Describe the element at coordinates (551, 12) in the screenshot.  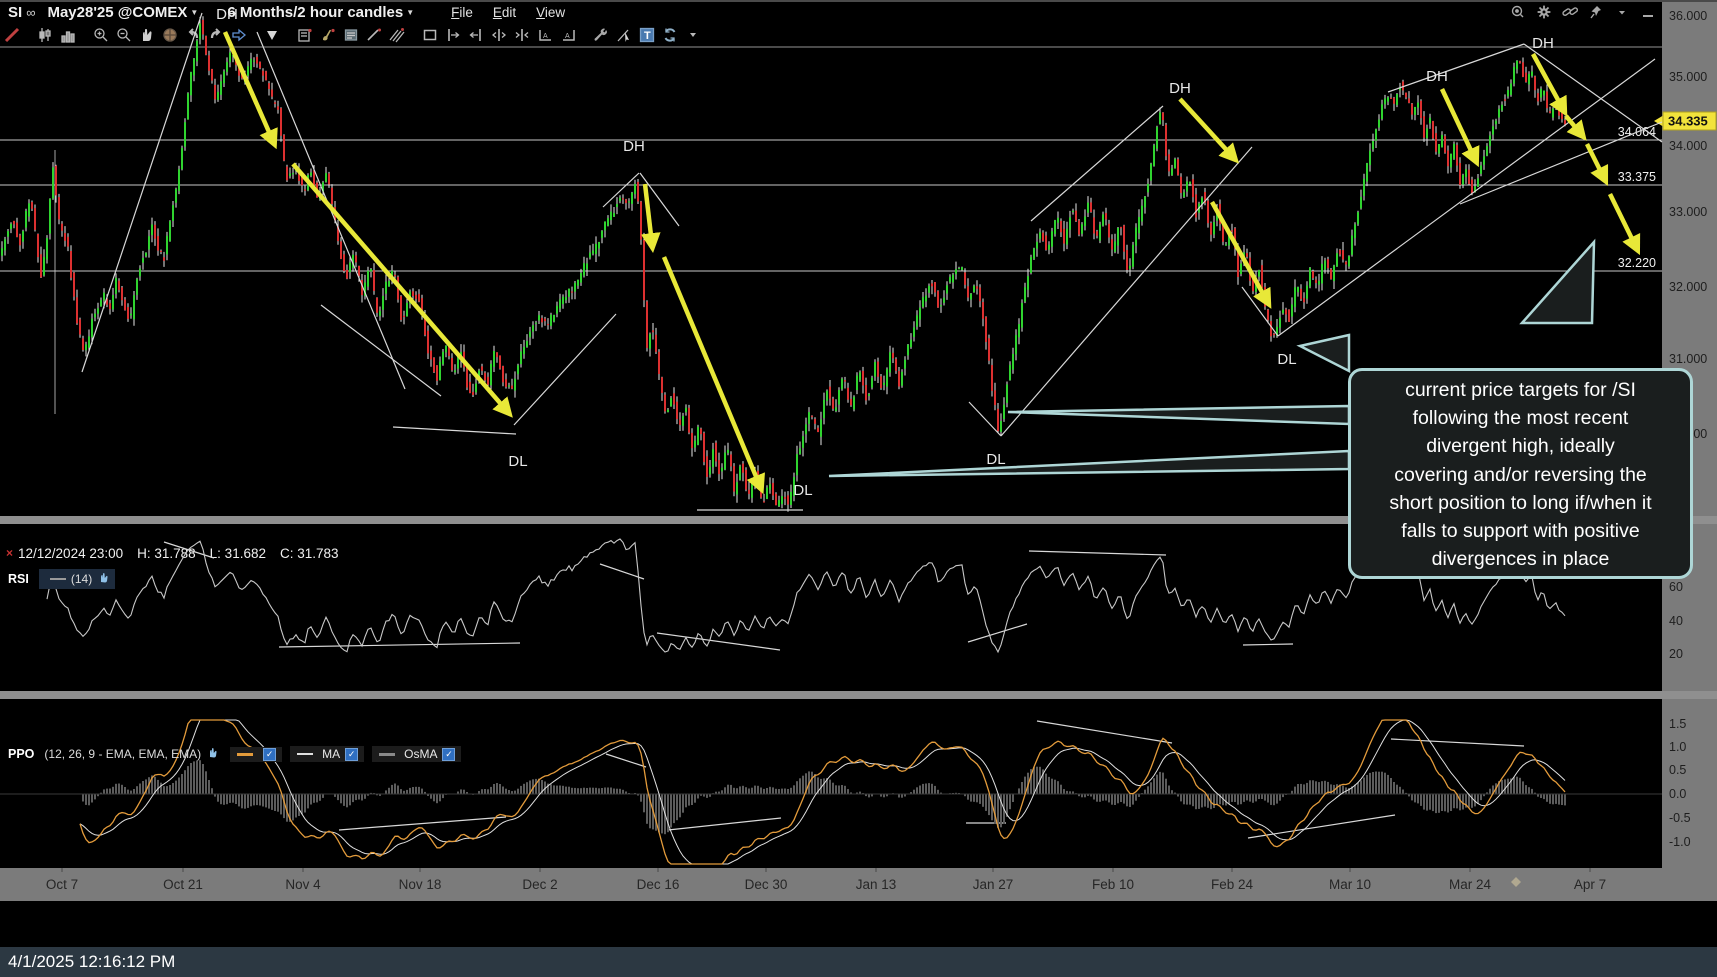
I see `menu-view: View` at that location.